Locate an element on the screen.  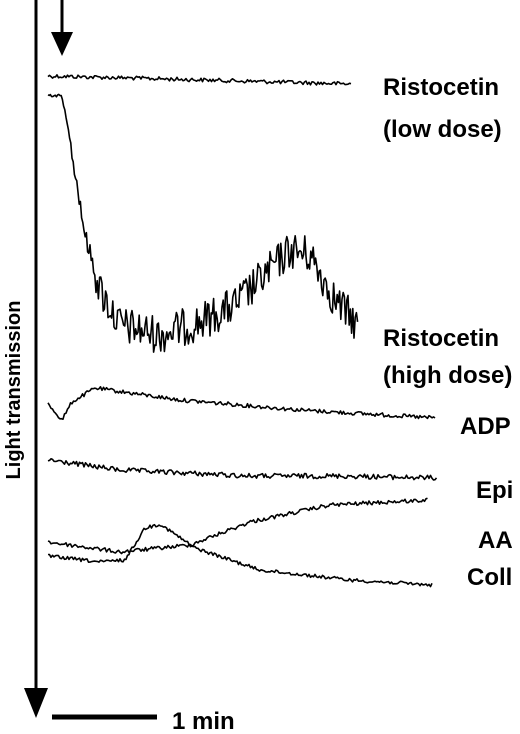
y-axis-arrowhead is located at coordinates (36, 703).